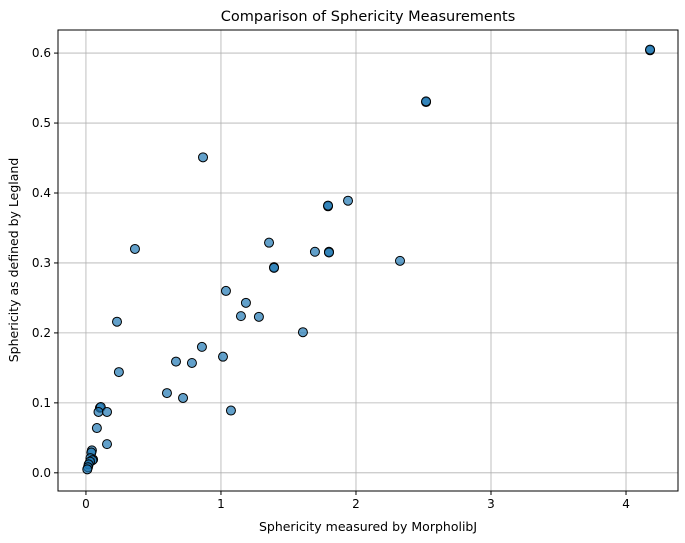 This screenshot has width=685, height=543. What do you see at coordinates (626, 504) in the screenshot?
I see `x-tick-label: 4` at bounding box center [626, 504].